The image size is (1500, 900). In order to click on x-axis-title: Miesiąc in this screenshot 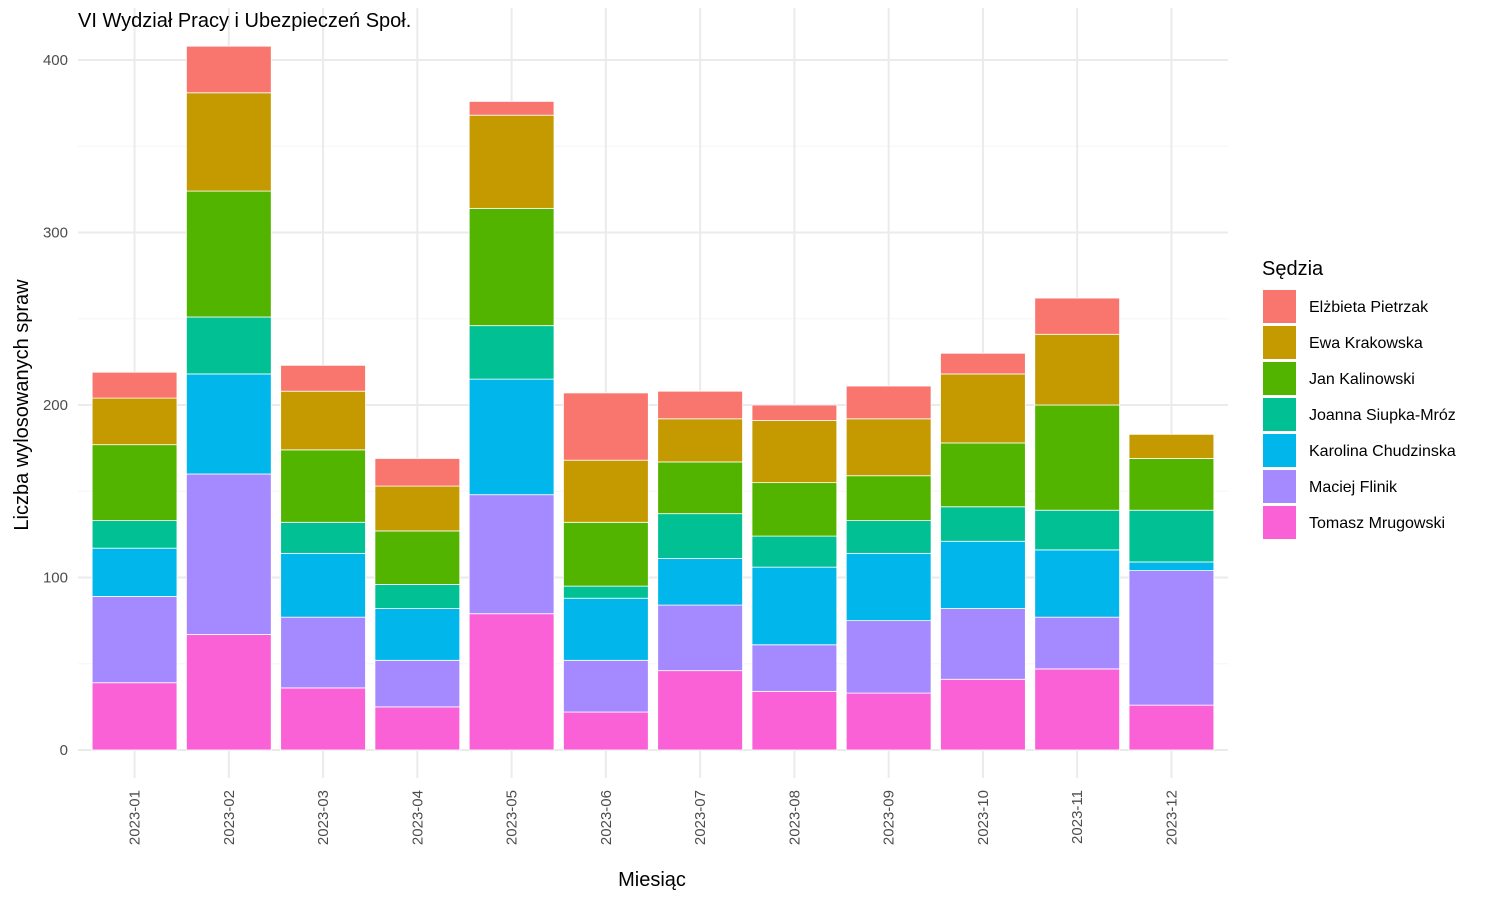, I will do `click(652, 880)`.